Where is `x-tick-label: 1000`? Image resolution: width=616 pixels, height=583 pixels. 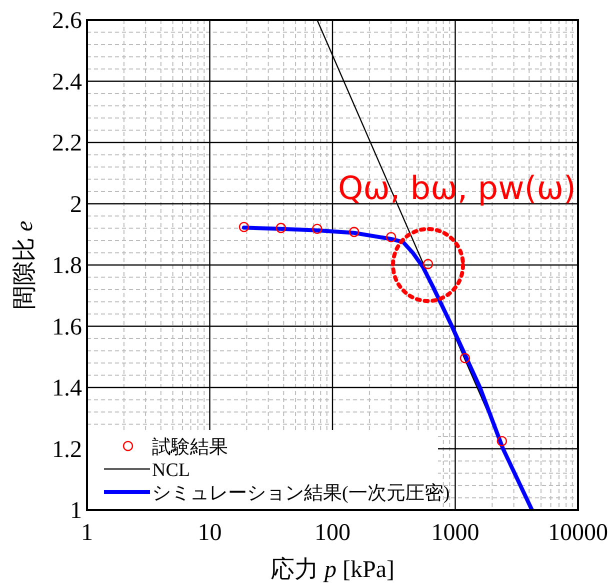 x-tick-label: 1000 is located at coordinates (455, 533).